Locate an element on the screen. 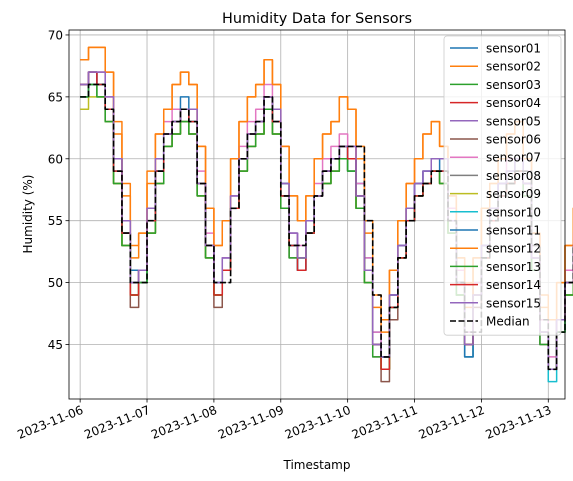 This screenshot has height=481, width=573. legend-label: sensor13 is located at coordinates (513, 267).